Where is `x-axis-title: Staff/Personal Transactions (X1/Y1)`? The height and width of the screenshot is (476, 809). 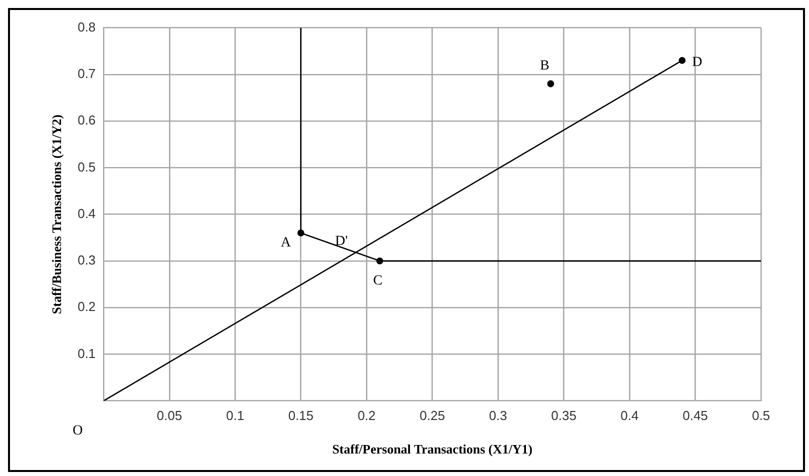
x-axis-title: Staff/Personal Transactions (X1/Y1) is located at coordinates (432, 449).